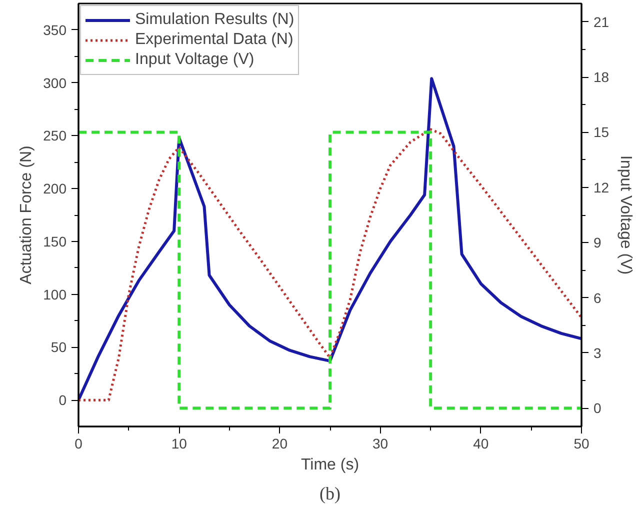 The image size is (641, 508). What do you see at coordinates (380, 444) in the screenshot?
I see `x-tick-label: 30` at bounding box center [380, 444].